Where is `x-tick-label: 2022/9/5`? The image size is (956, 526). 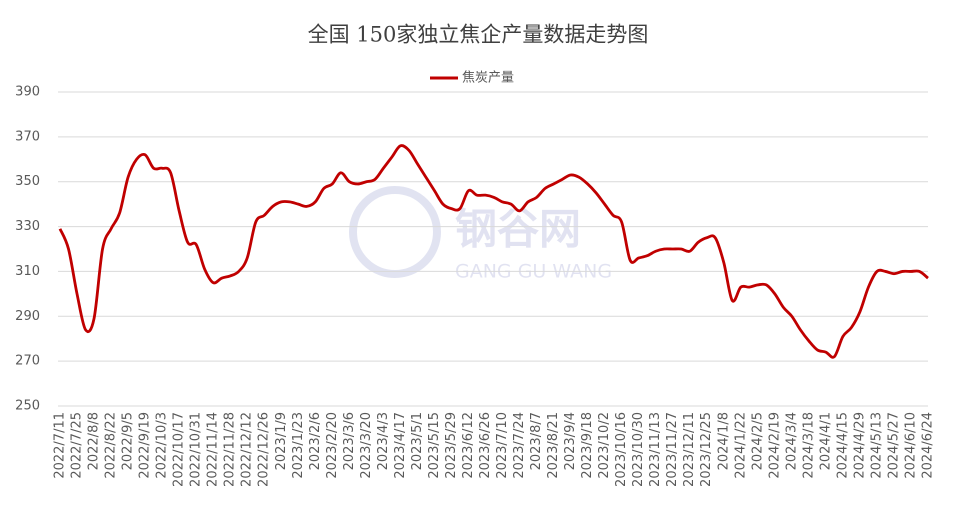
x-tick-label: 2022/9/5 is located at coordinates (128, 441).